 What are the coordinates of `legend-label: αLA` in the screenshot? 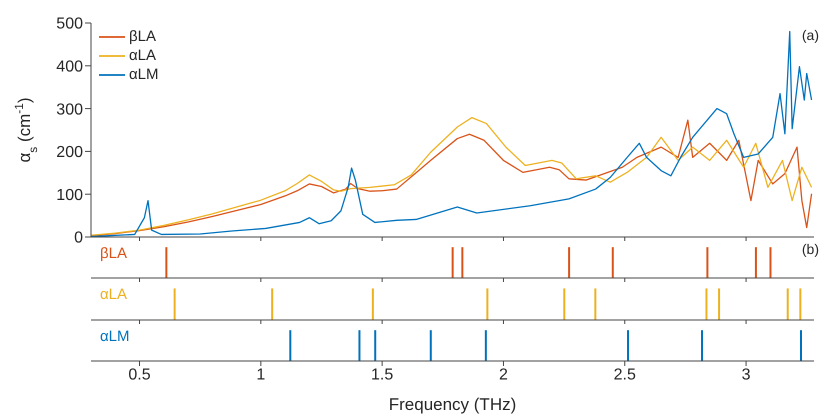 It's located at (142, 55).